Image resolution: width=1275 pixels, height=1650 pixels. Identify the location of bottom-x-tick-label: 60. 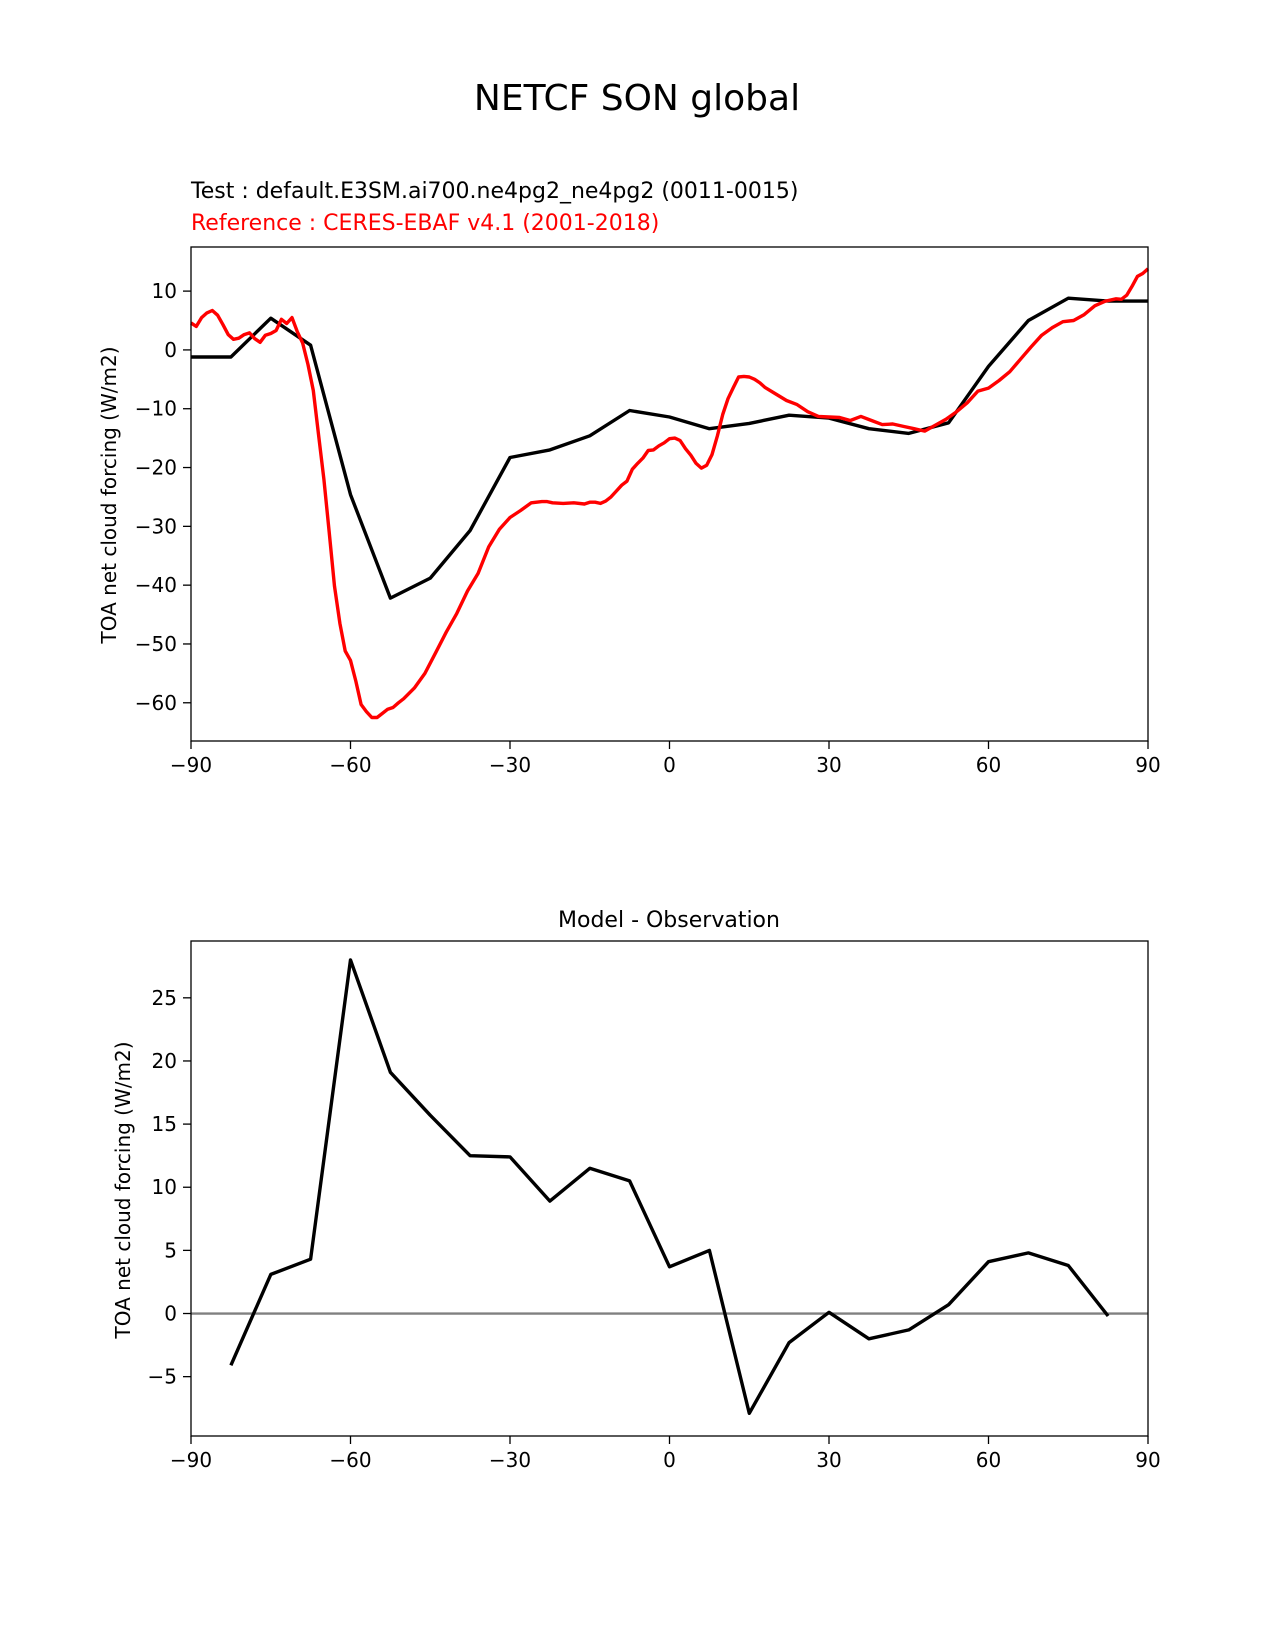
(988, 1460).